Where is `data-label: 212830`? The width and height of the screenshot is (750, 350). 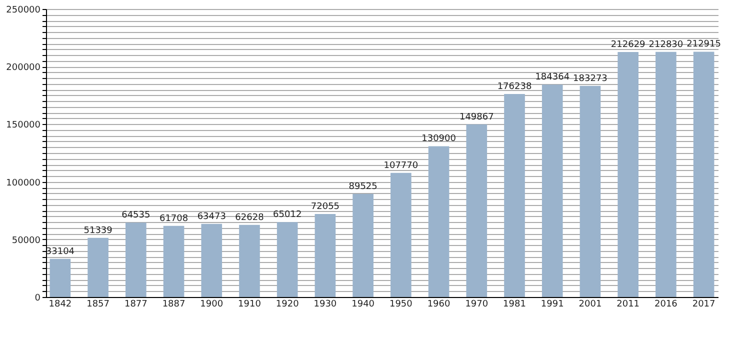 data-label: 212830 is located at coordinates (666, 45).